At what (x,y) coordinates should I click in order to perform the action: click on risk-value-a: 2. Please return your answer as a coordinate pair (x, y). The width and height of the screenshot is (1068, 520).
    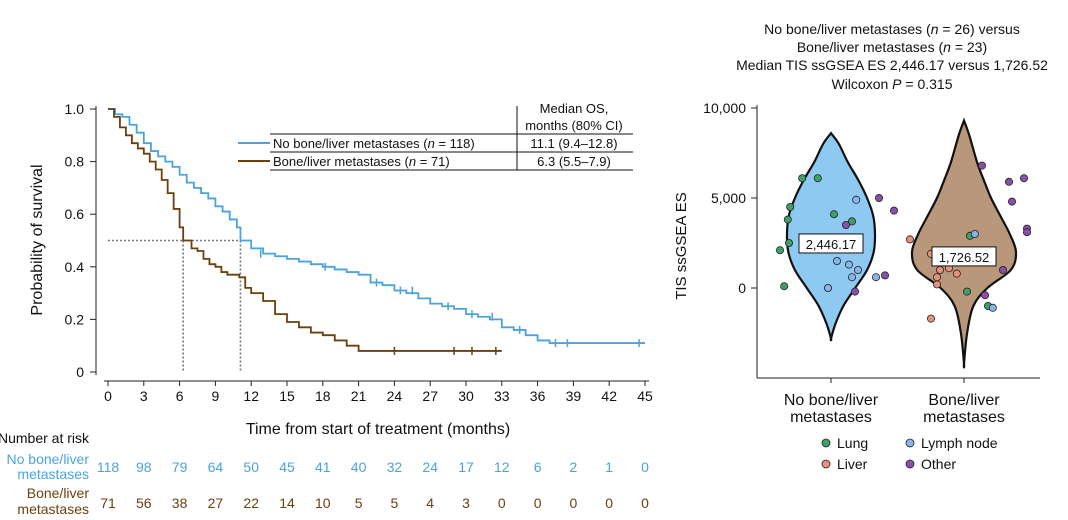
    Looking at the image, I should click on (574, 467).